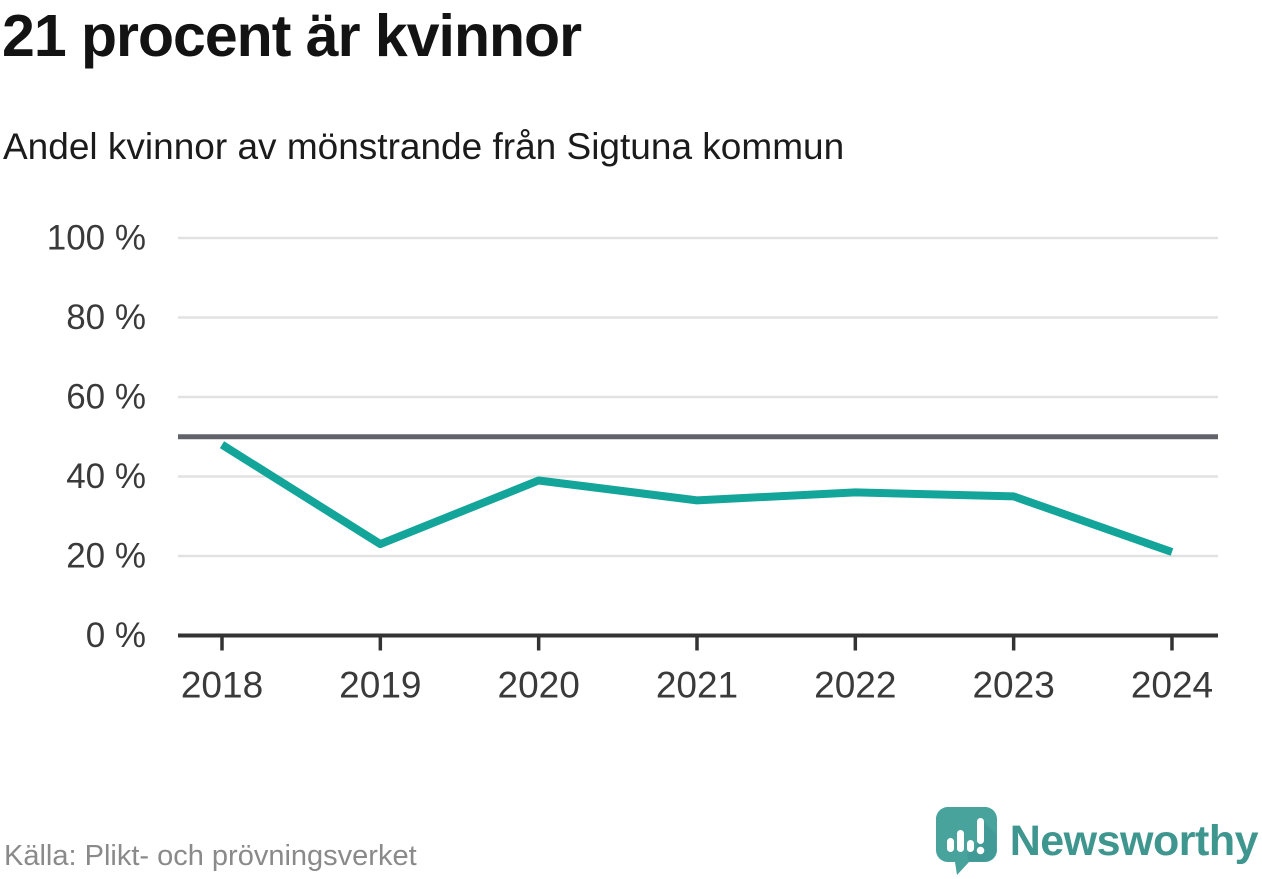 The image size is (1262, 879). I want to click on data-line-andel-kvinnor-av-m-nstrande, so click(696, 498).